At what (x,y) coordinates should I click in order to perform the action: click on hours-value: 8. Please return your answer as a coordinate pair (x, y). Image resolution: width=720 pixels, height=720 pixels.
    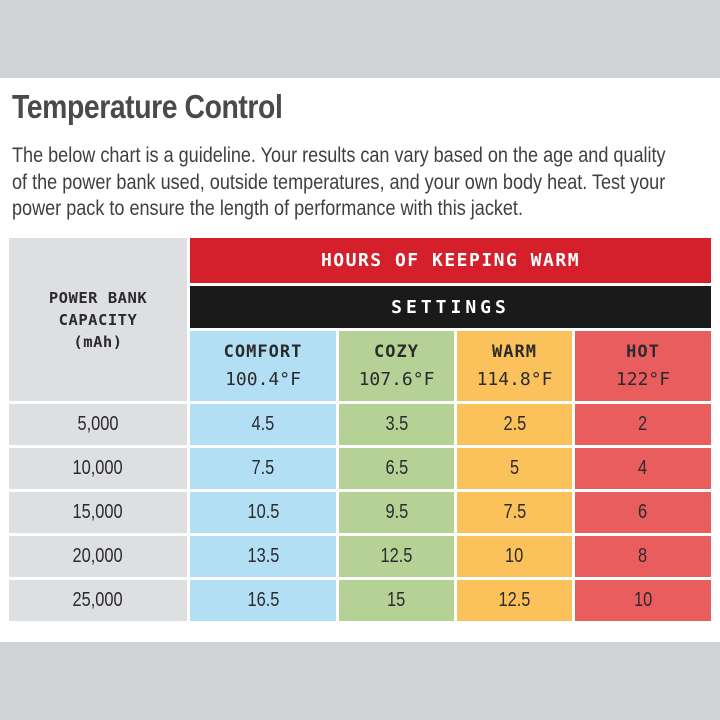
    Looking at the image, I should click on (643, 556).